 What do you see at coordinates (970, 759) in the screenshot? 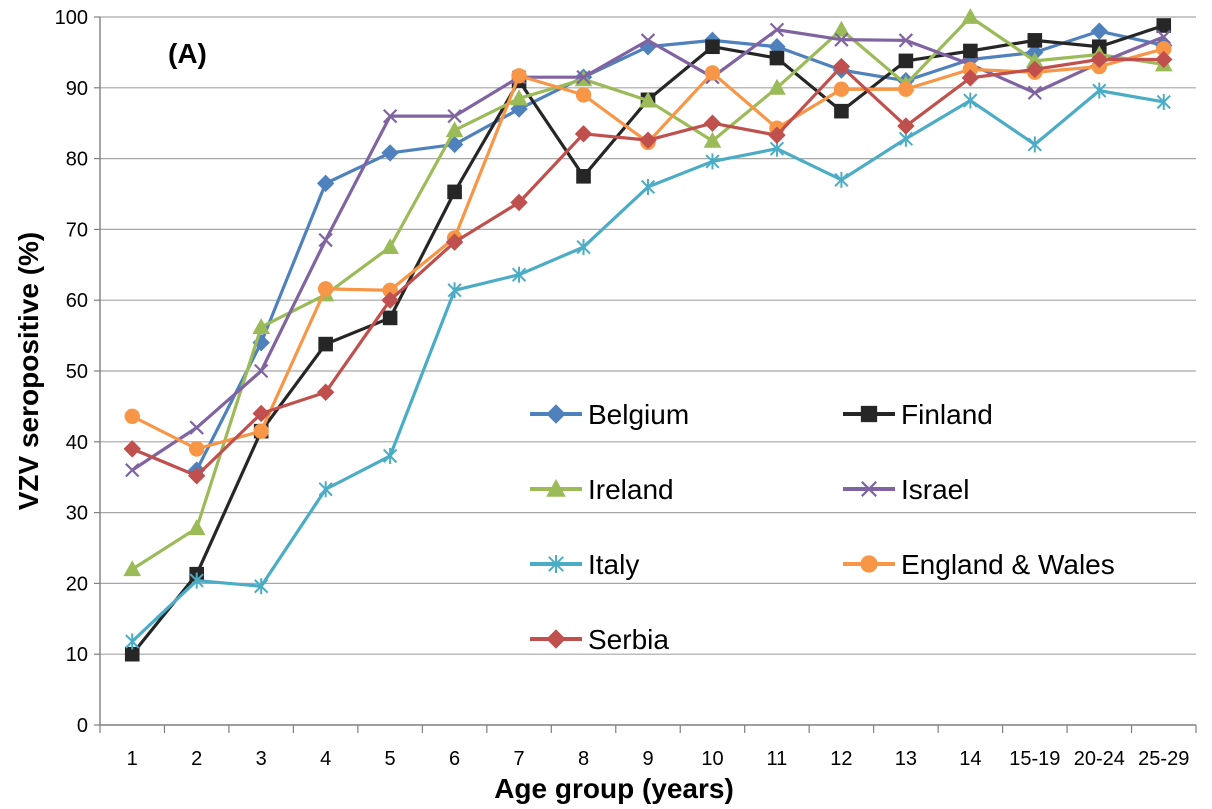
I see `x-tick-label: 14` at bounding box center [970, 759].